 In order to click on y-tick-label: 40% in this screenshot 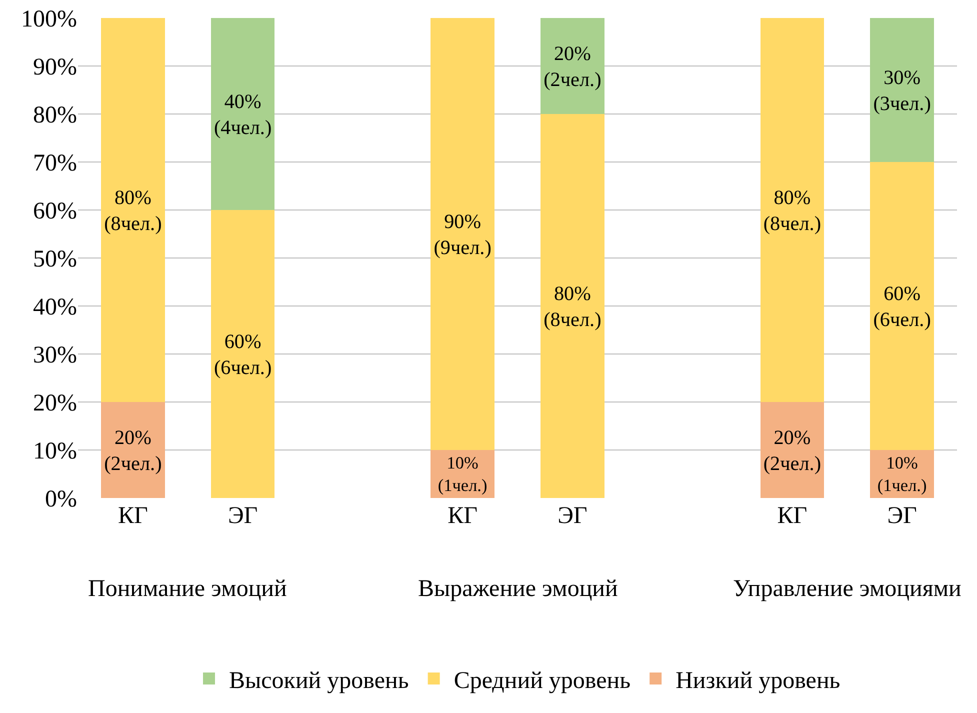, I will do `click(55, 307)`.